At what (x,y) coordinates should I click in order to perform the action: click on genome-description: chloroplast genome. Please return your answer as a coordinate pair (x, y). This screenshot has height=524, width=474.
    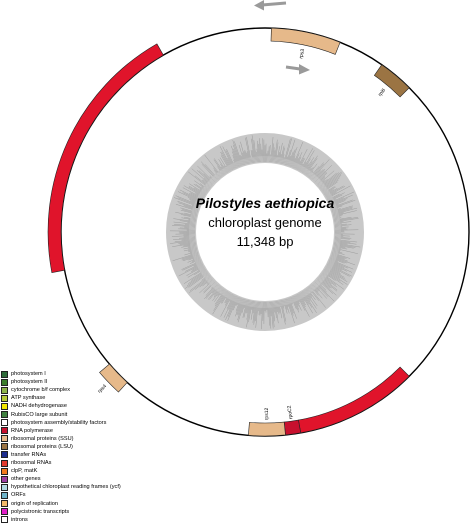
    Looking at the image, I should click on (264, 222).